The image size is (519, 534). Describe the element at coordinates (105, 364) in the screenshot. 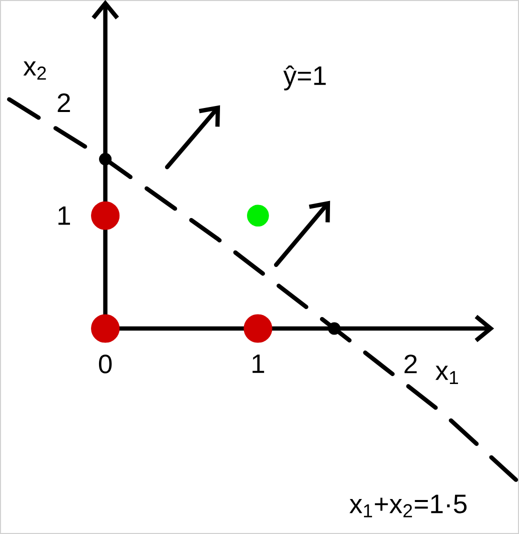

I see `x-tick-label: 0` at that location.